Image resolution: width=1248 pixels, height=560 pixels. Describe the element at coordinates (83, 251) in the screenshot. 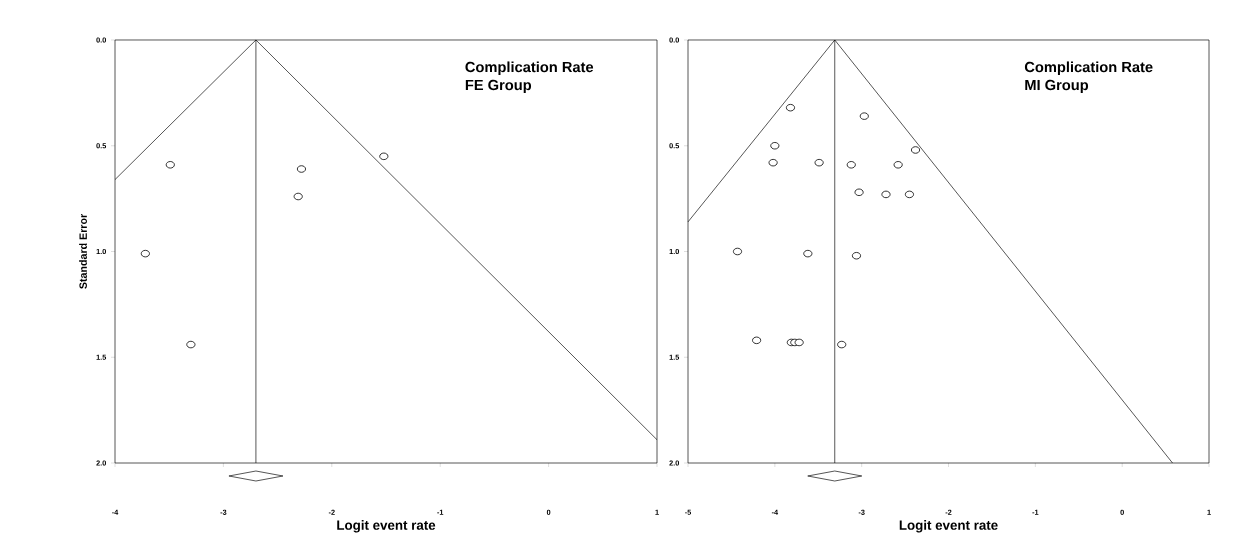

I see `y-axis-title: Standard Error` at that location.